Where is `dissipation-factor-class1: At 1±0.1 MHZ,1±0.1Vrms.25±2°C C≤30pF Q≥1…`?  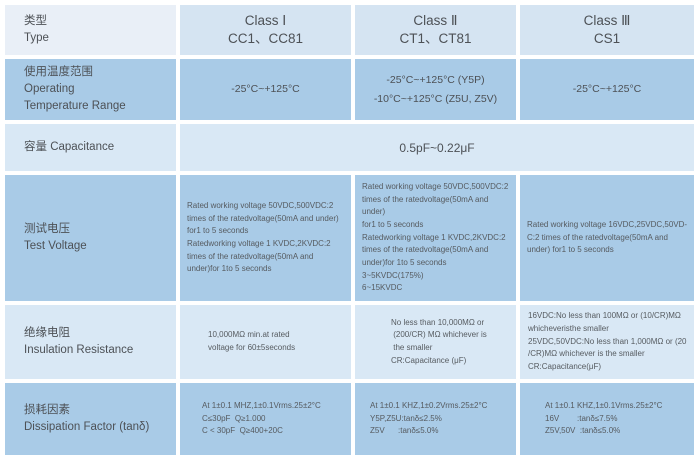 dissipation-factor-class1: At 1±0.1 MHZ,1±0.1Vrms.25±2°C C≤30pF Q≥1… is located at coordinates (265, 419).